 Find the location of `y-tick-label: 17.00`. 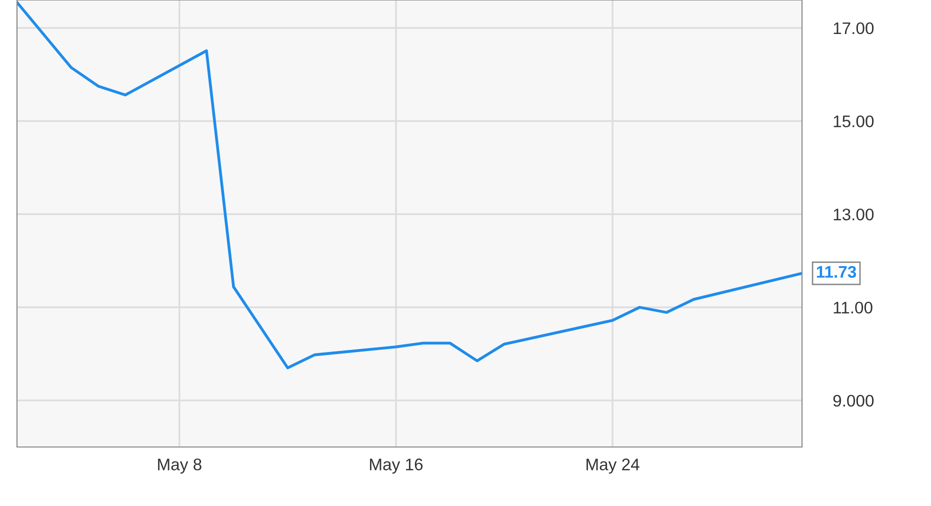

y-tick-label: 17.00 is located at coordinates (854, 28).